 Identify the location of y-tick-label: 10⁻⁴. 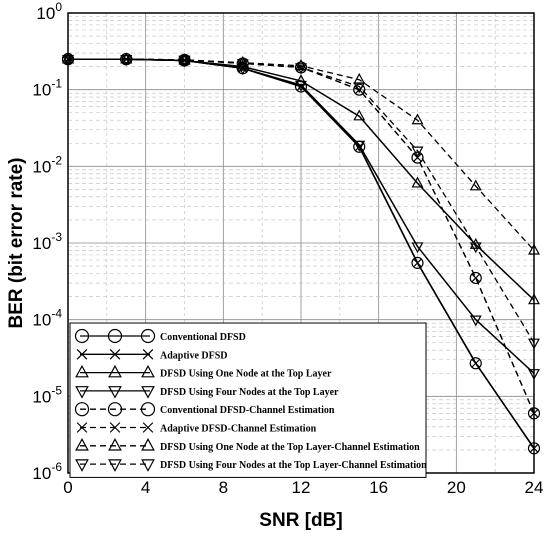
(47, 318).